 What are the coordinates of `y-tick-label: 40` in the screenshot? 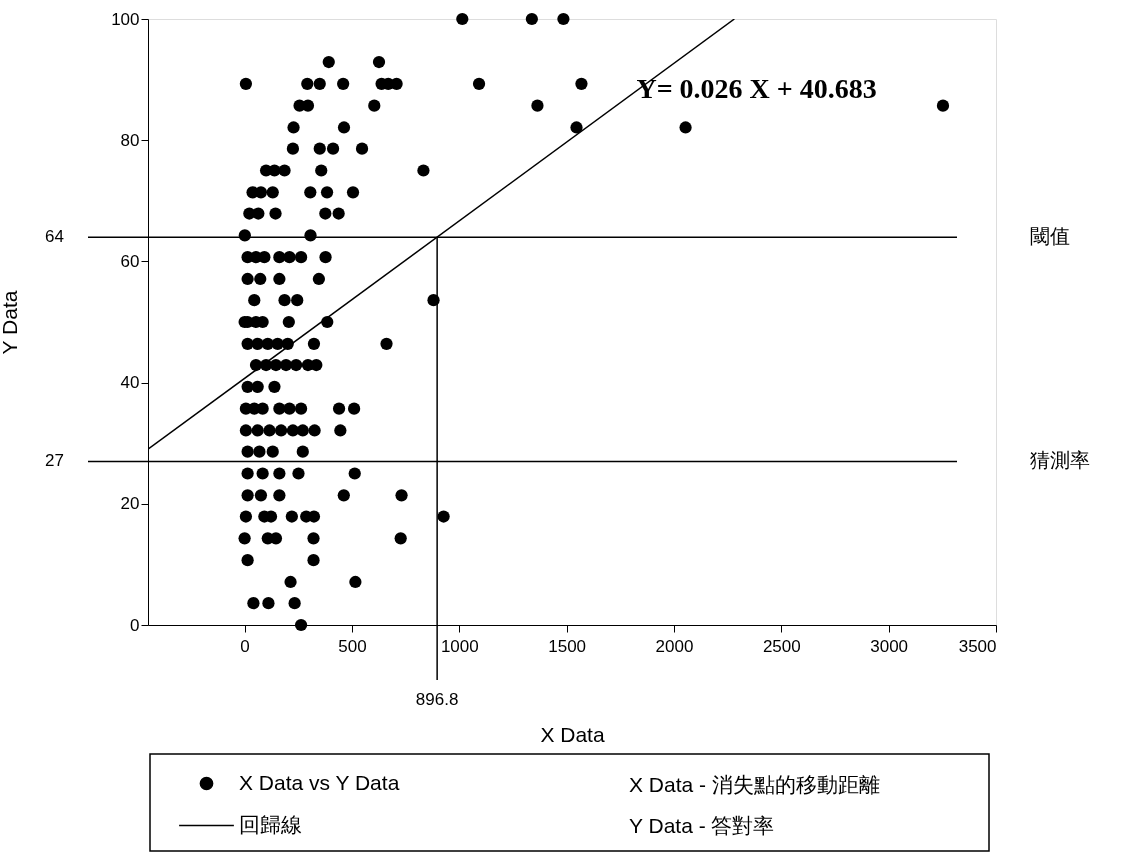 It's located at (130, 383).